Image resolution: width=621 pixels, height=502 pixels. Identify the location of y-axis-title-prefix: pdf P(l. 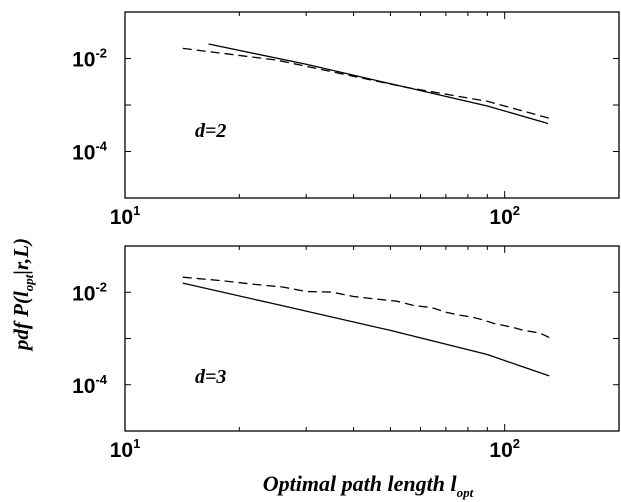
(21, 321).